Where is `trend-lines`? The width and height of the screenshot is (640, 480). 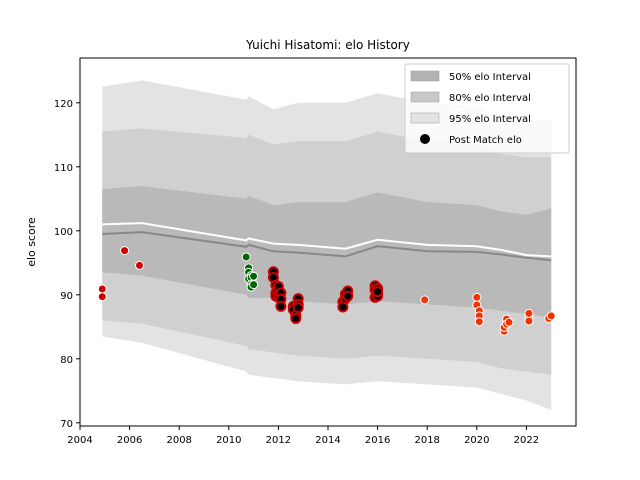 trend-lines is located at coordinates (327, 242).